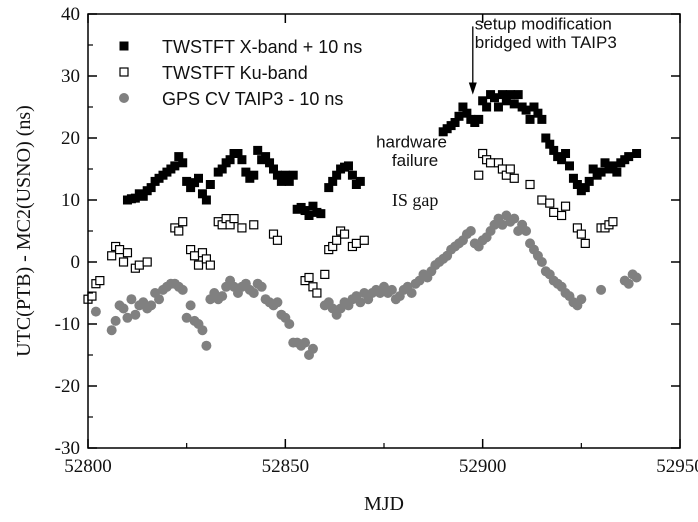 The width and height of the screenshot is (698, 522). I want to click on y-tick-label: -30, so click(67, 448).